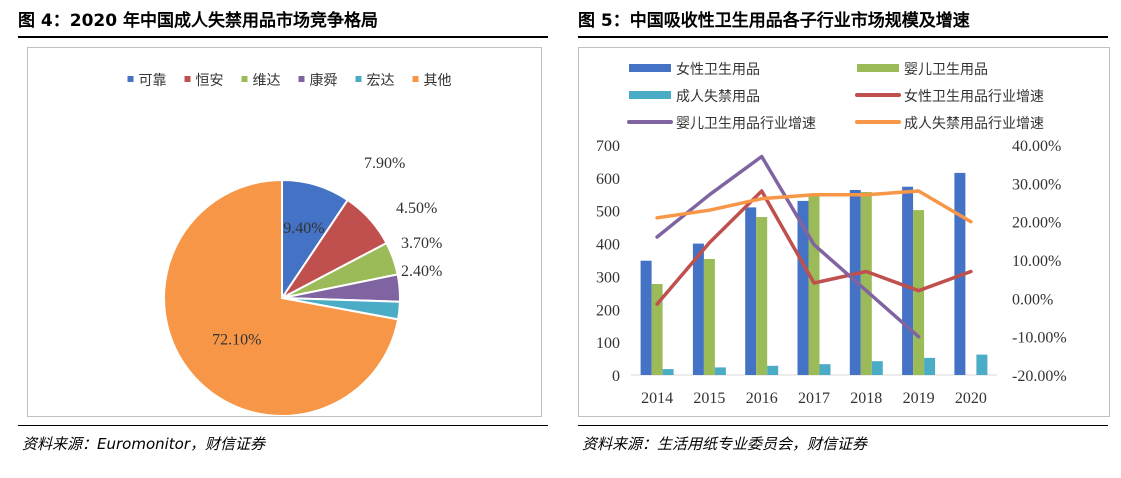  Describe the element at coordinates (608, 245) in the screenshot. I see `y-left-tick-label: 400` at that location.